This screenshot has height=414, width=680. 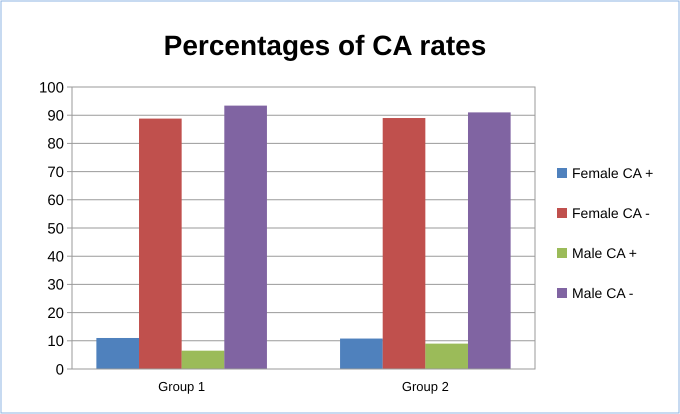 What do you see at coordinates (55, 201) in the screenshot?
I see `y-tick-label: 60` at bounding box center [55, 201].